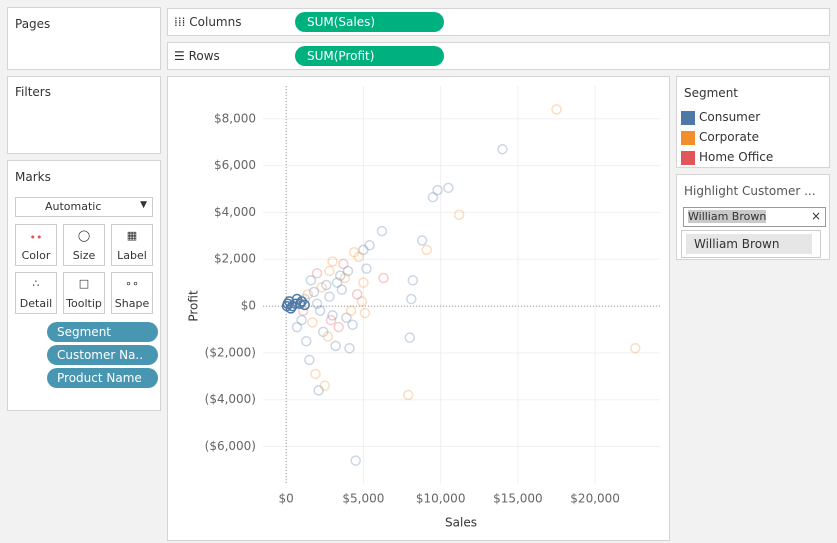 This screenshot has height=543, width=837. What do you see at coordinates (102, 378) in the screenshot?
I see `field-pill: Product Name` at bounding box center [102, 378].